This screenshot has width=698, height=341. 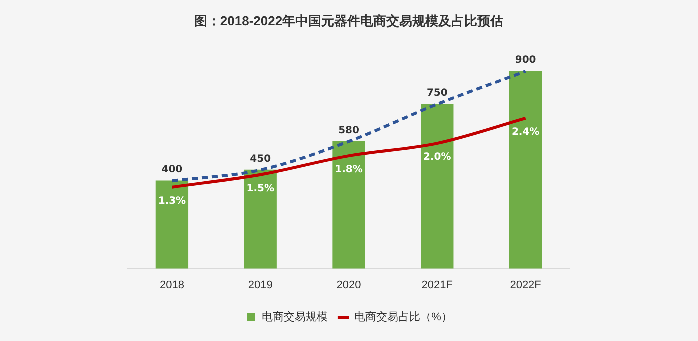 What do you see at coordinates (438, 158) in the screenshot?
I see `data-label: 2.0%` at bounding box center [438, 158].